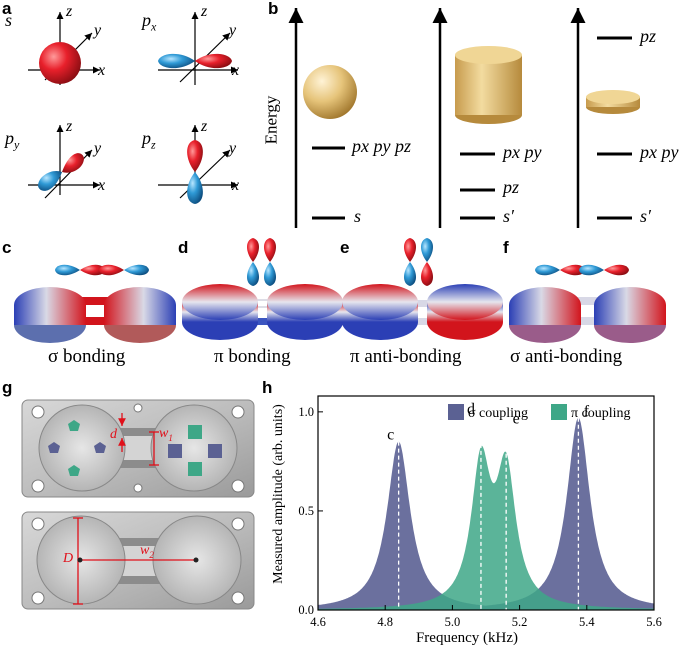 Image resolution: width=685 pixels, height=652 pixels. Describe the element at coordinates (87, 356) in the screenshot. I see `caption-sigma-bonding: σ bonding` at that location.